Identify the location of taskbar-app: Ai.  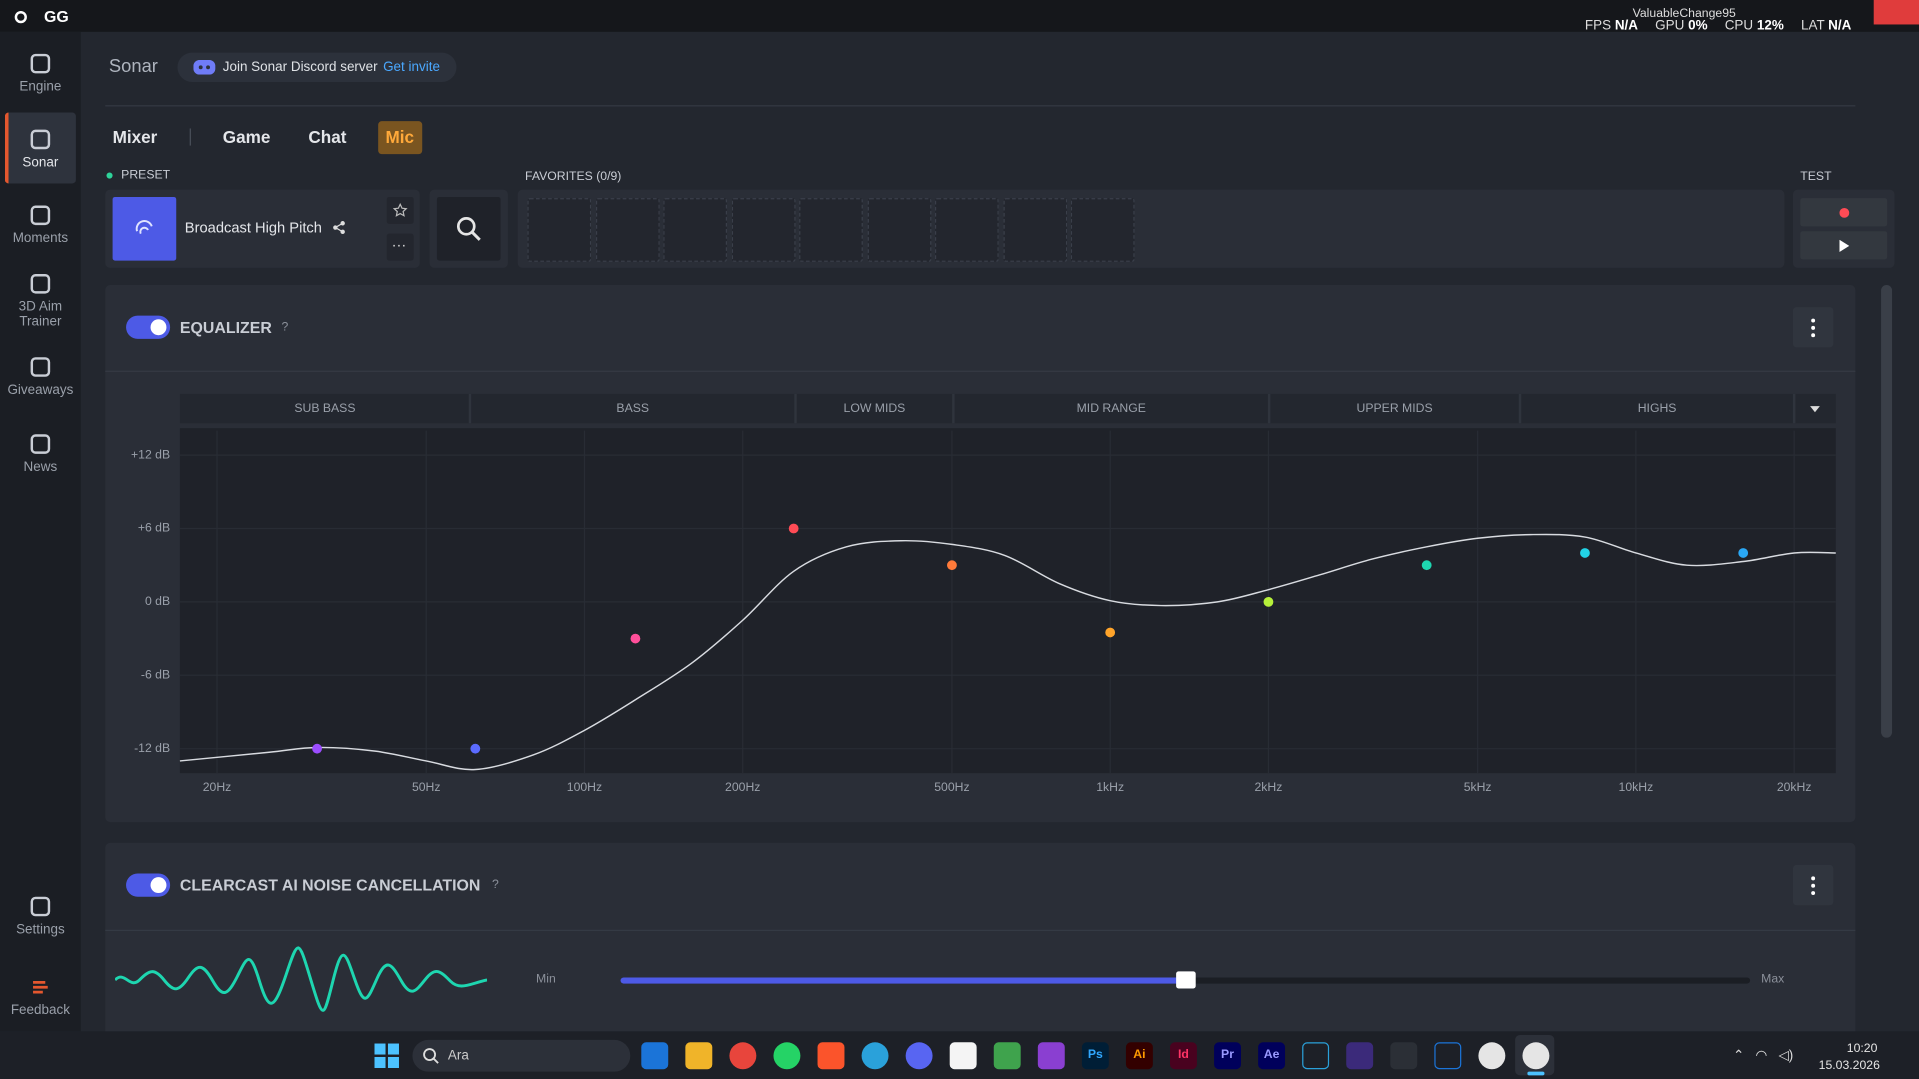
(1139, 1056).